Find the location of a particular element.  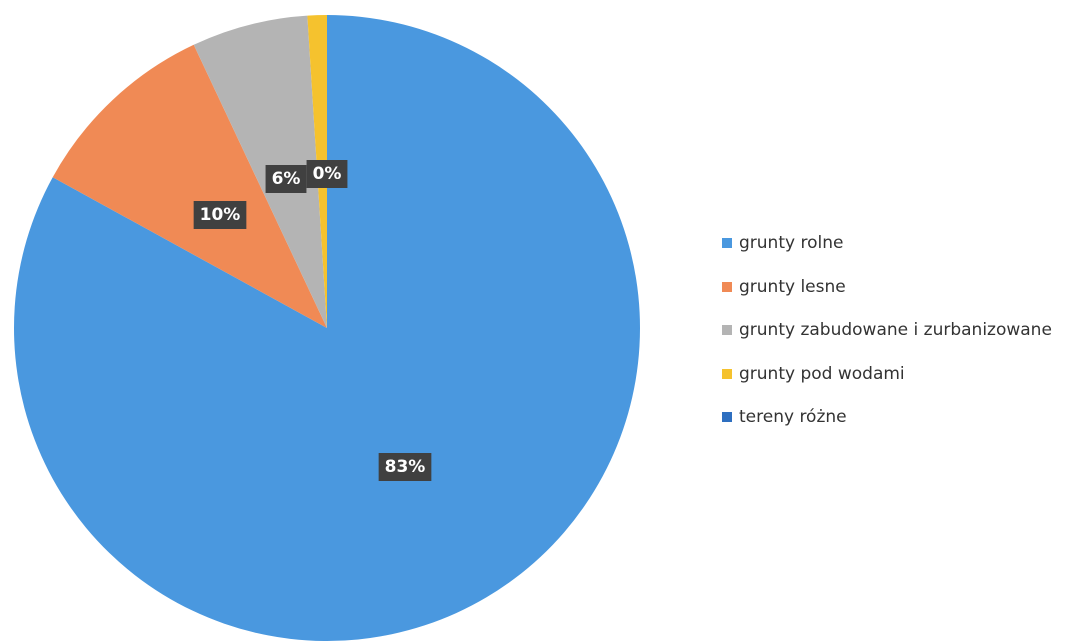

legend-item-grunty-zabudowane: grunty zabudowane i zurbanizowane is located at coordinates (887, 330).